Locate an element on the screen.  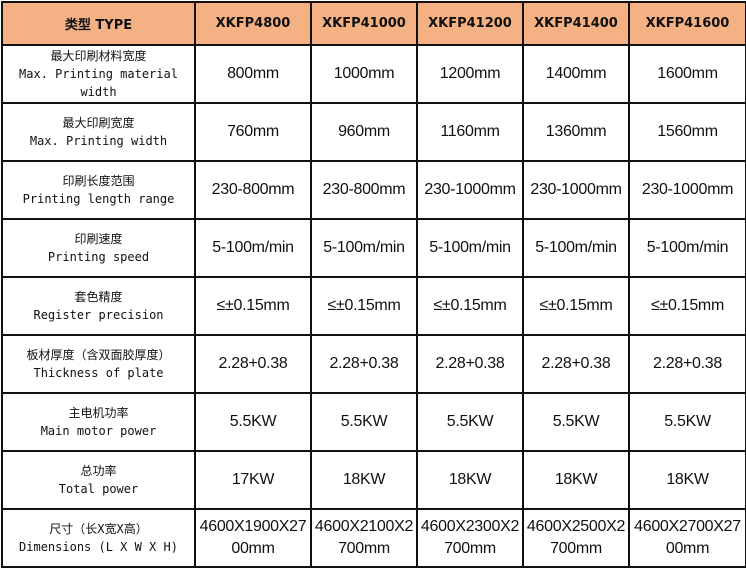
spec-label: 主电机功率 Main motor power is located at coordinates (98, 422).